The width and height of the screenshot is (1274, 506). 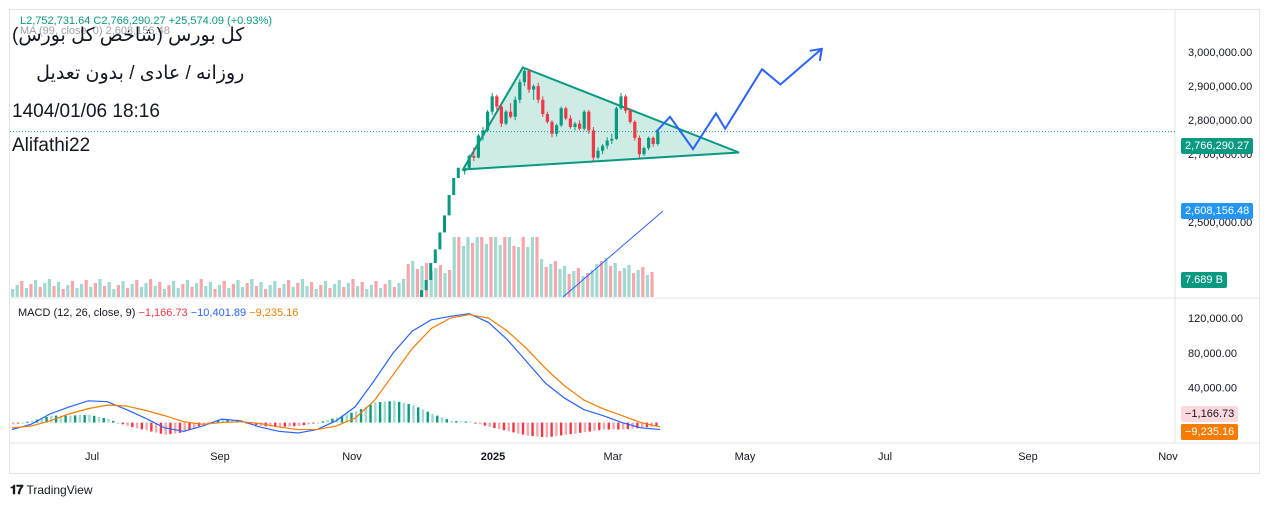 I want to click on time-tick-label: Nov, so click(x=1168, y=457).